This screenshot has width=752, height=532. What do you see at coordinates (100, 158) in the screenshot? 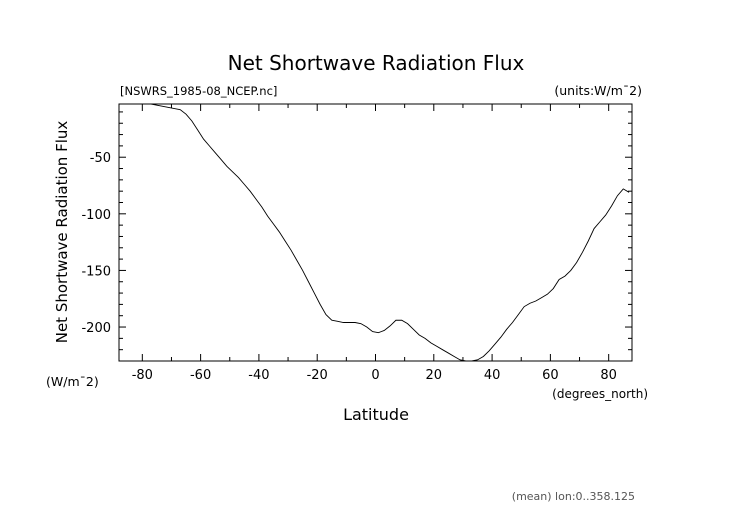
I see `y-tick-label: -50` at bounding box center [100, 158].